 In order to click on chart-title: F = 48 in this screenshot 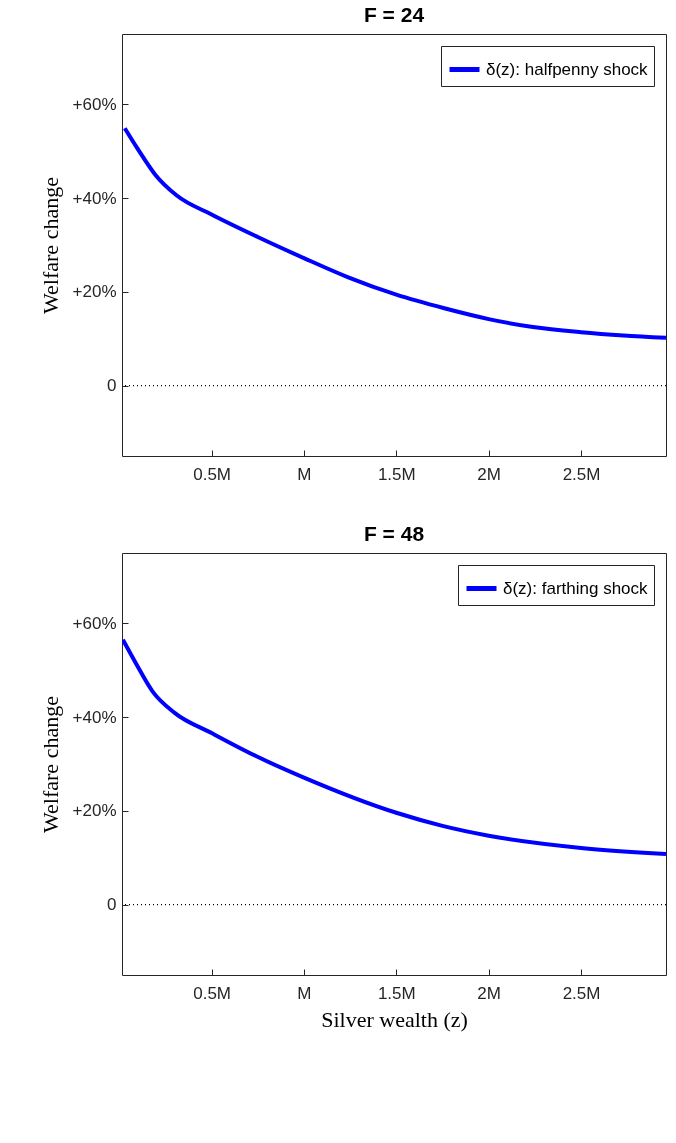, I will do `click(394, 533)`.